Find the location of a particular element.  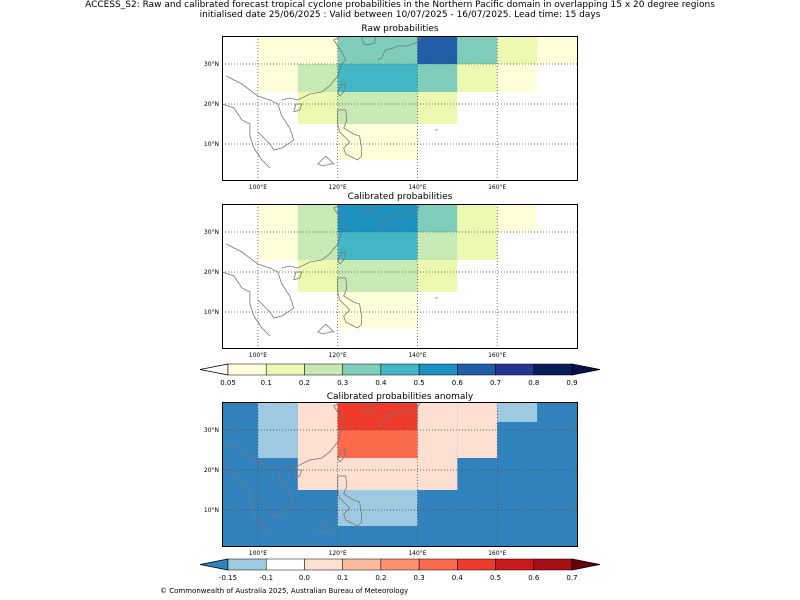

raw-probability-map is located at coordinates (400, 108).